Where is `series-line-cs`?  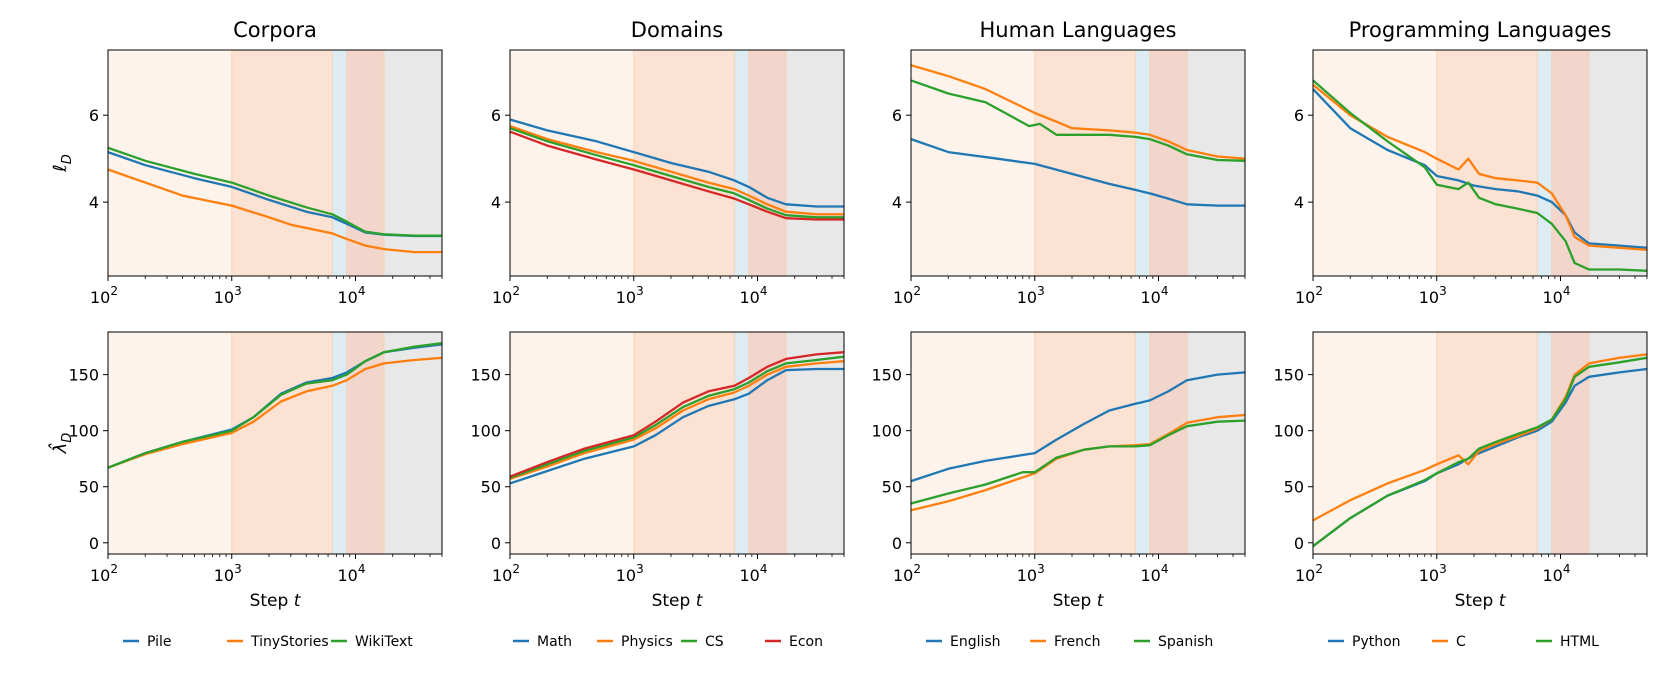
series-line-cs is located at coordinates (677, 417).